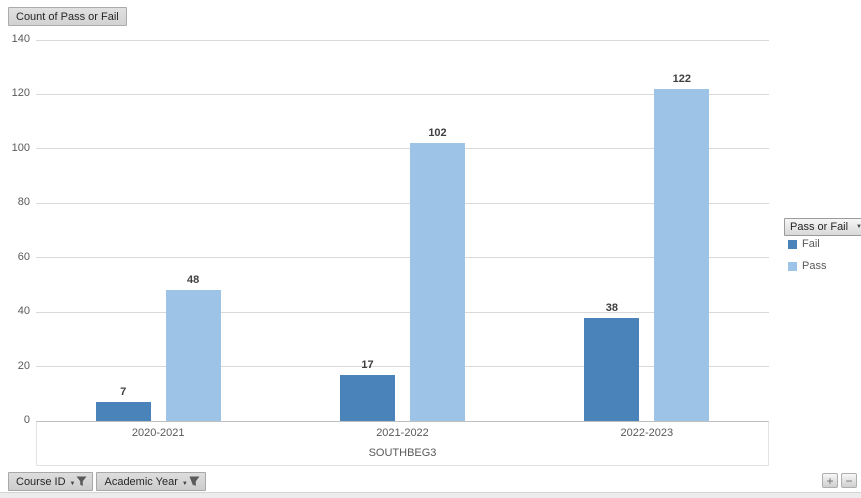 This screenshot has height=498, width=861. Describe the element at coordinates (23, 256) in the screenshot. I see `y-axis-tick-label: 60` at that location.